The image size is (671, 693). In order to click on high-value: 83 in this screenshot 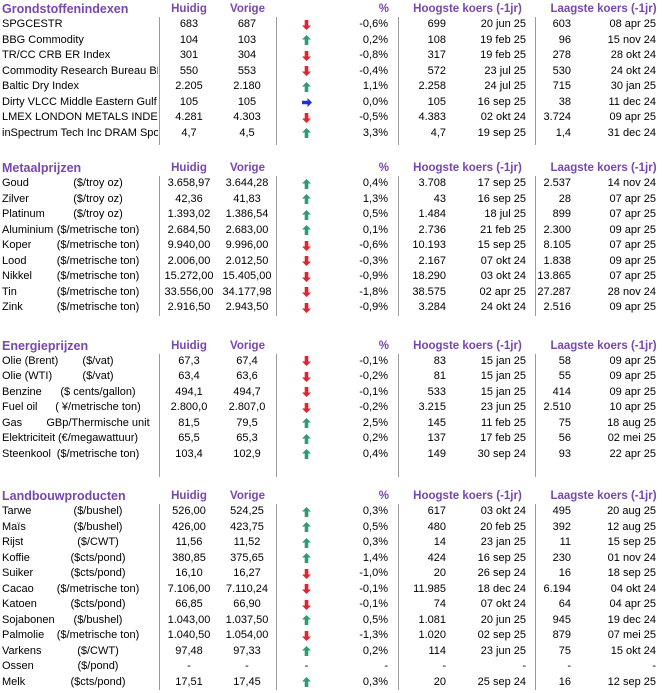, I will do `click(439, 360)`.